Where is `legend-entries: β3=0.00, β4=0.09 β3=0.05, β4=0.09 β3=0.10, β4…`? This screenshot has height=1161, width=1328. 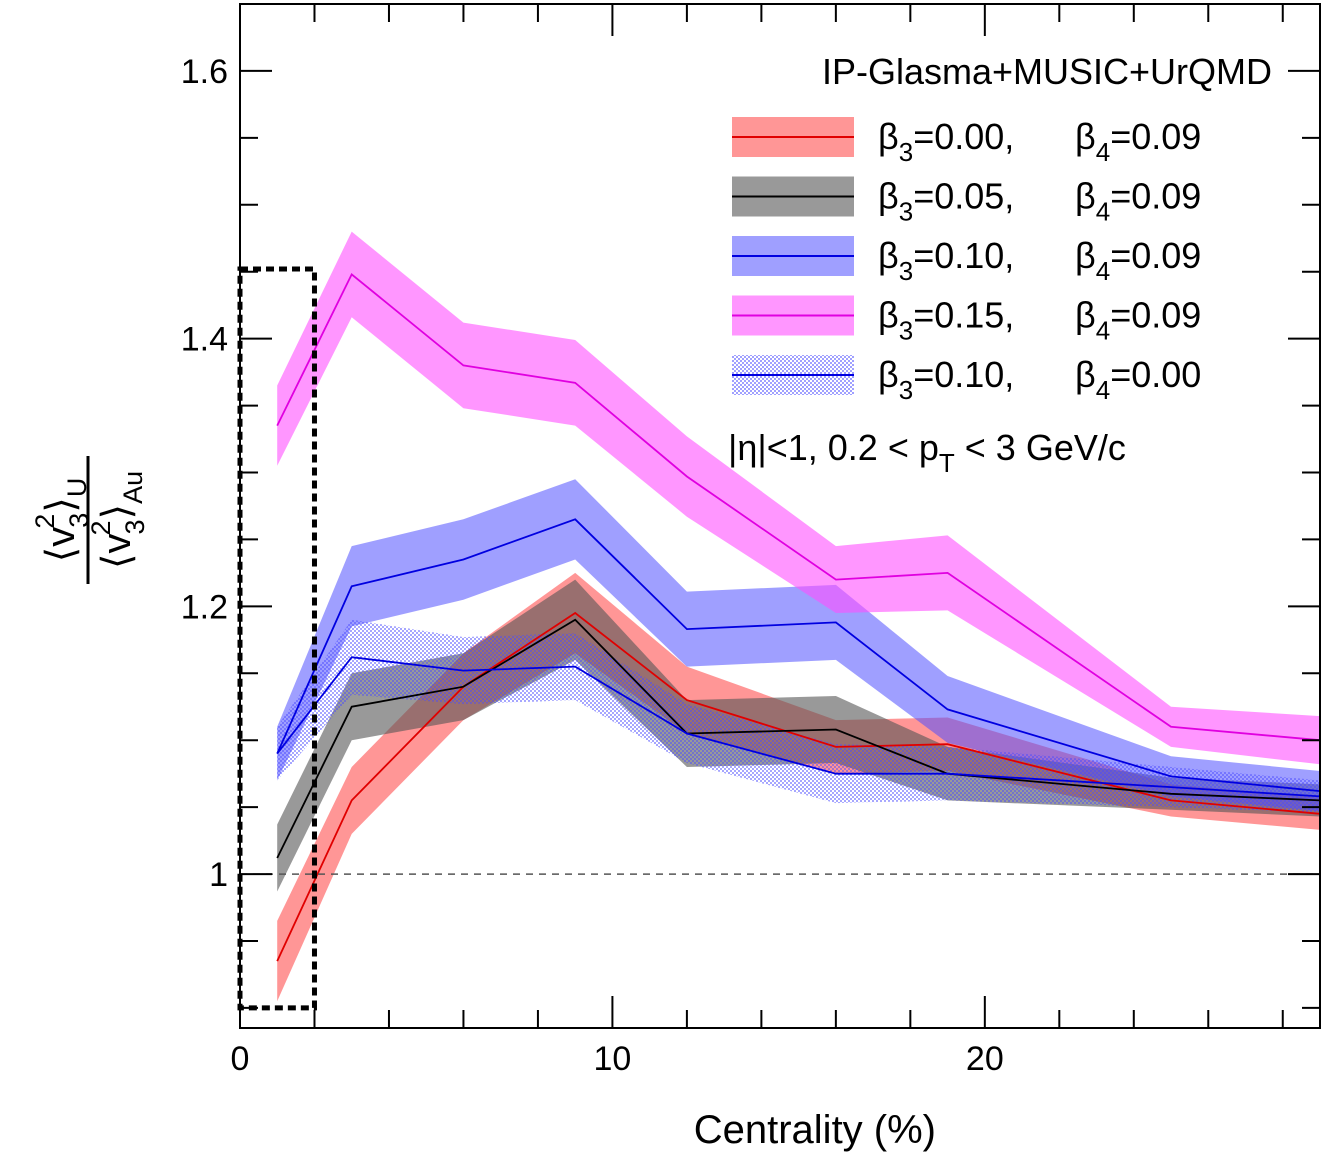 legend-entries: β3=0.00, β4=0.09 β3=0.05, β4=0.09 β3=0.10, β4… is located at coordinates (966, 260).